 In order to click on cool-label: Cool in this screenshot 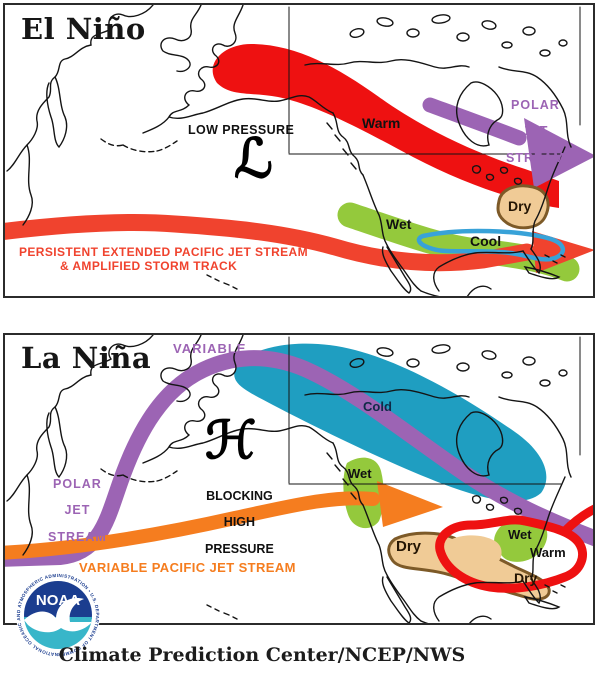, I will do `click(486, 241)`.